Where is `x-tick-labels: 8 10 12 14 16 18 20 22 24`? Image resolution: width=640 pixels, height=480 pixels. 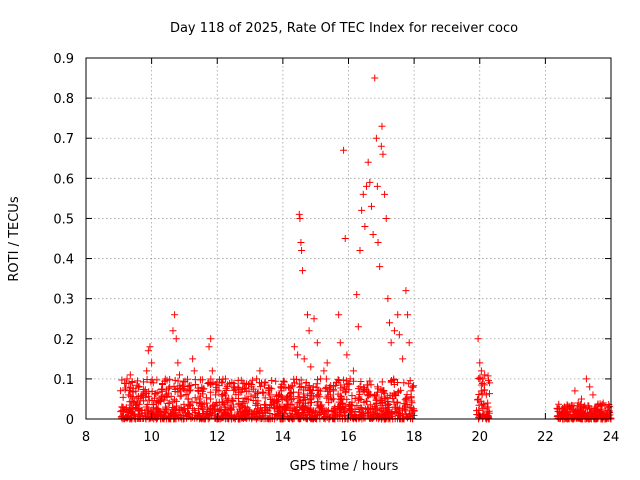
x-tick-labels: 8 10 12 14 16 18 20 22 24 is located at coordinates (350, 437).